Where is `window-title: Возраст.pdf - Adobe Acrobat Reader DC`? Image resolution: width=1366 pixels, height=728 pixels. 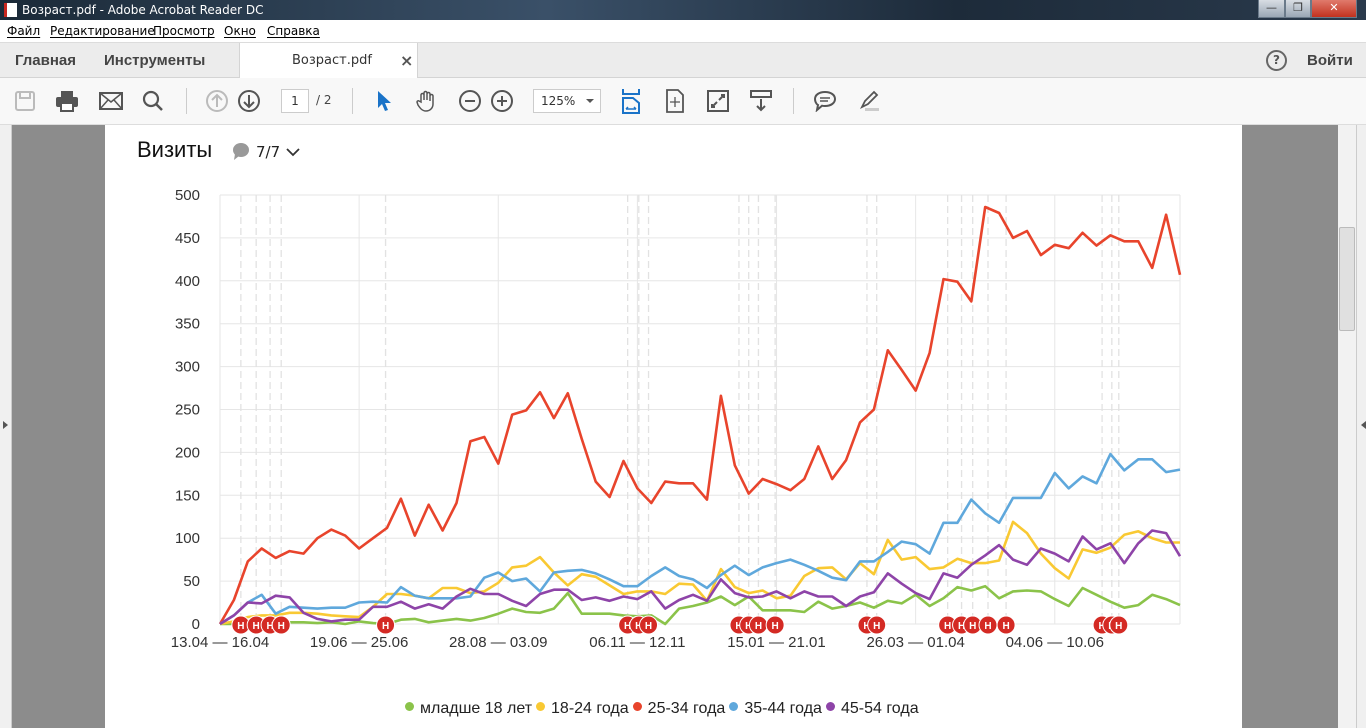 window-title: Возраст.pdf - Adobe Acrobat Reader DC is located at coordinates (143, 10).